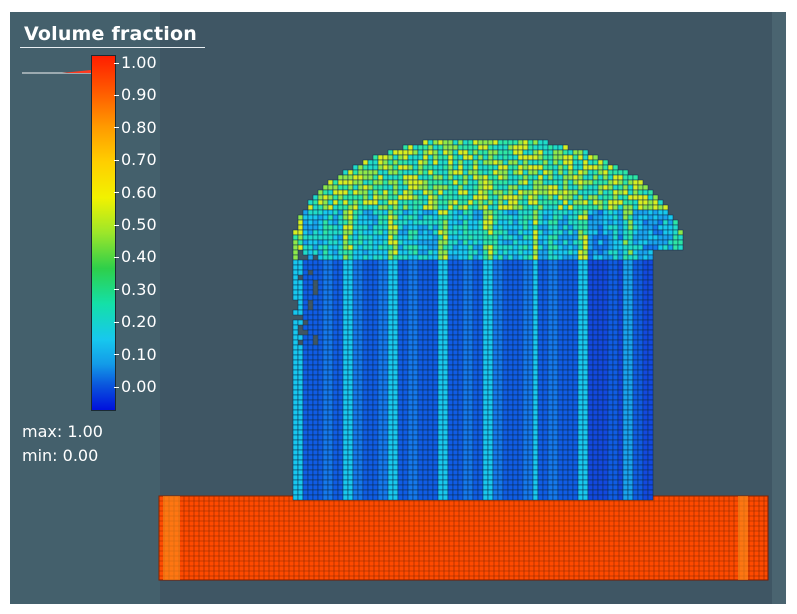  I want to click on tick-label: 0.10, so click(139, 354).